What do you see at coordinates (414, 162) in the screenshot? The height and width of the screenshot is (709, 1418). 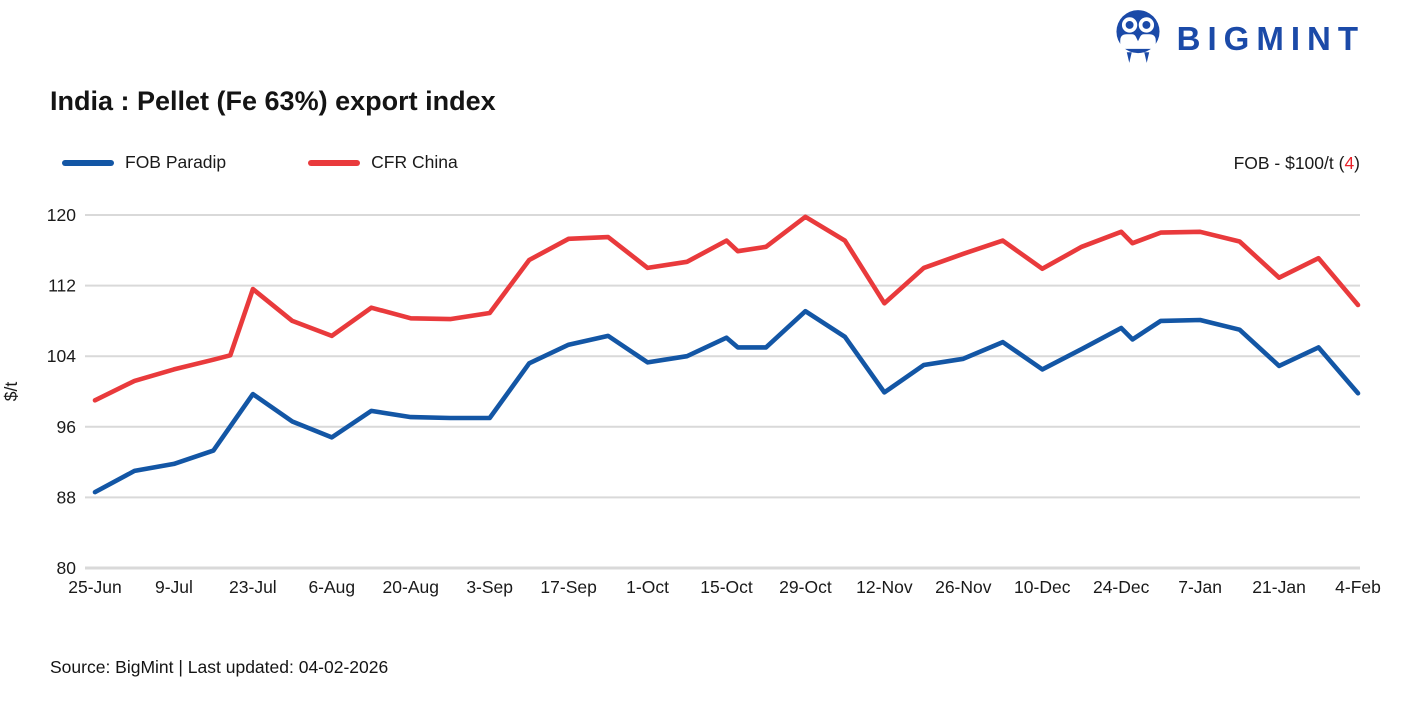 I see `legend-label-cfr-china: CFR China` at bounding box center [414, 162].